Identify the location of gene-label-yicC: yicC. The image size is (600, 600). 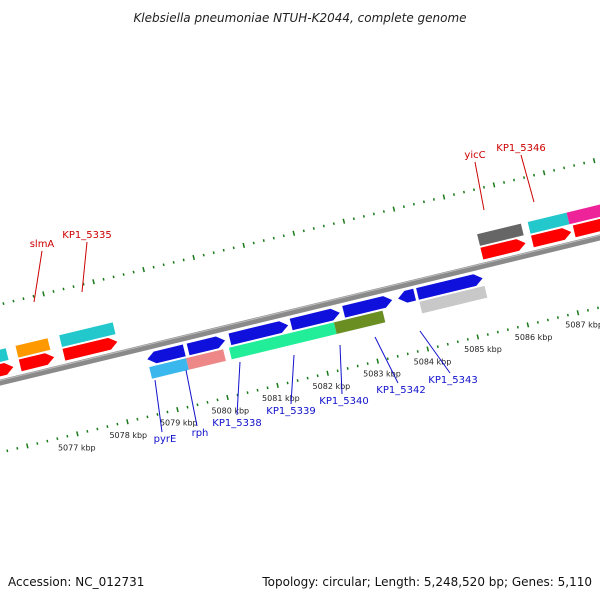
(474, 155).